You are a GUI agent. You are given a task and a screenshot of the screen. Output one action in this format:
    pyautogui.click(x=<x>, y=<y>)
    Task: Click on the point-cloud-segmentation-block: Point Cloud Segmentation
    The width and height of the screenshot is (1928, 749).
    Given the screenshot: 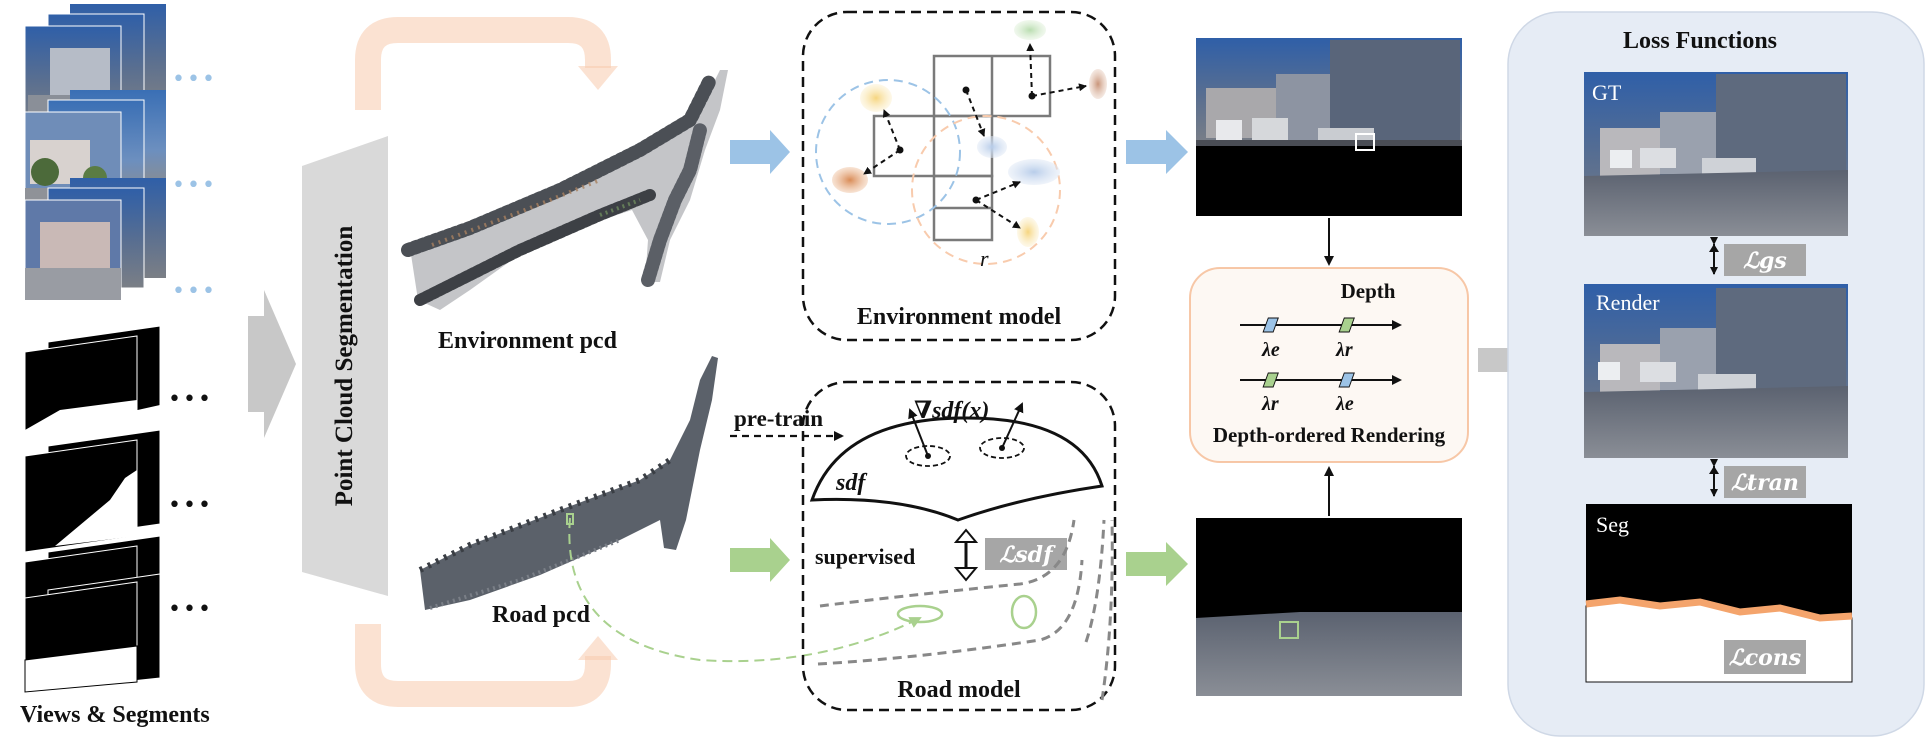 What is the action you would take?
    pyautogui.click(x=345, y=366)
    